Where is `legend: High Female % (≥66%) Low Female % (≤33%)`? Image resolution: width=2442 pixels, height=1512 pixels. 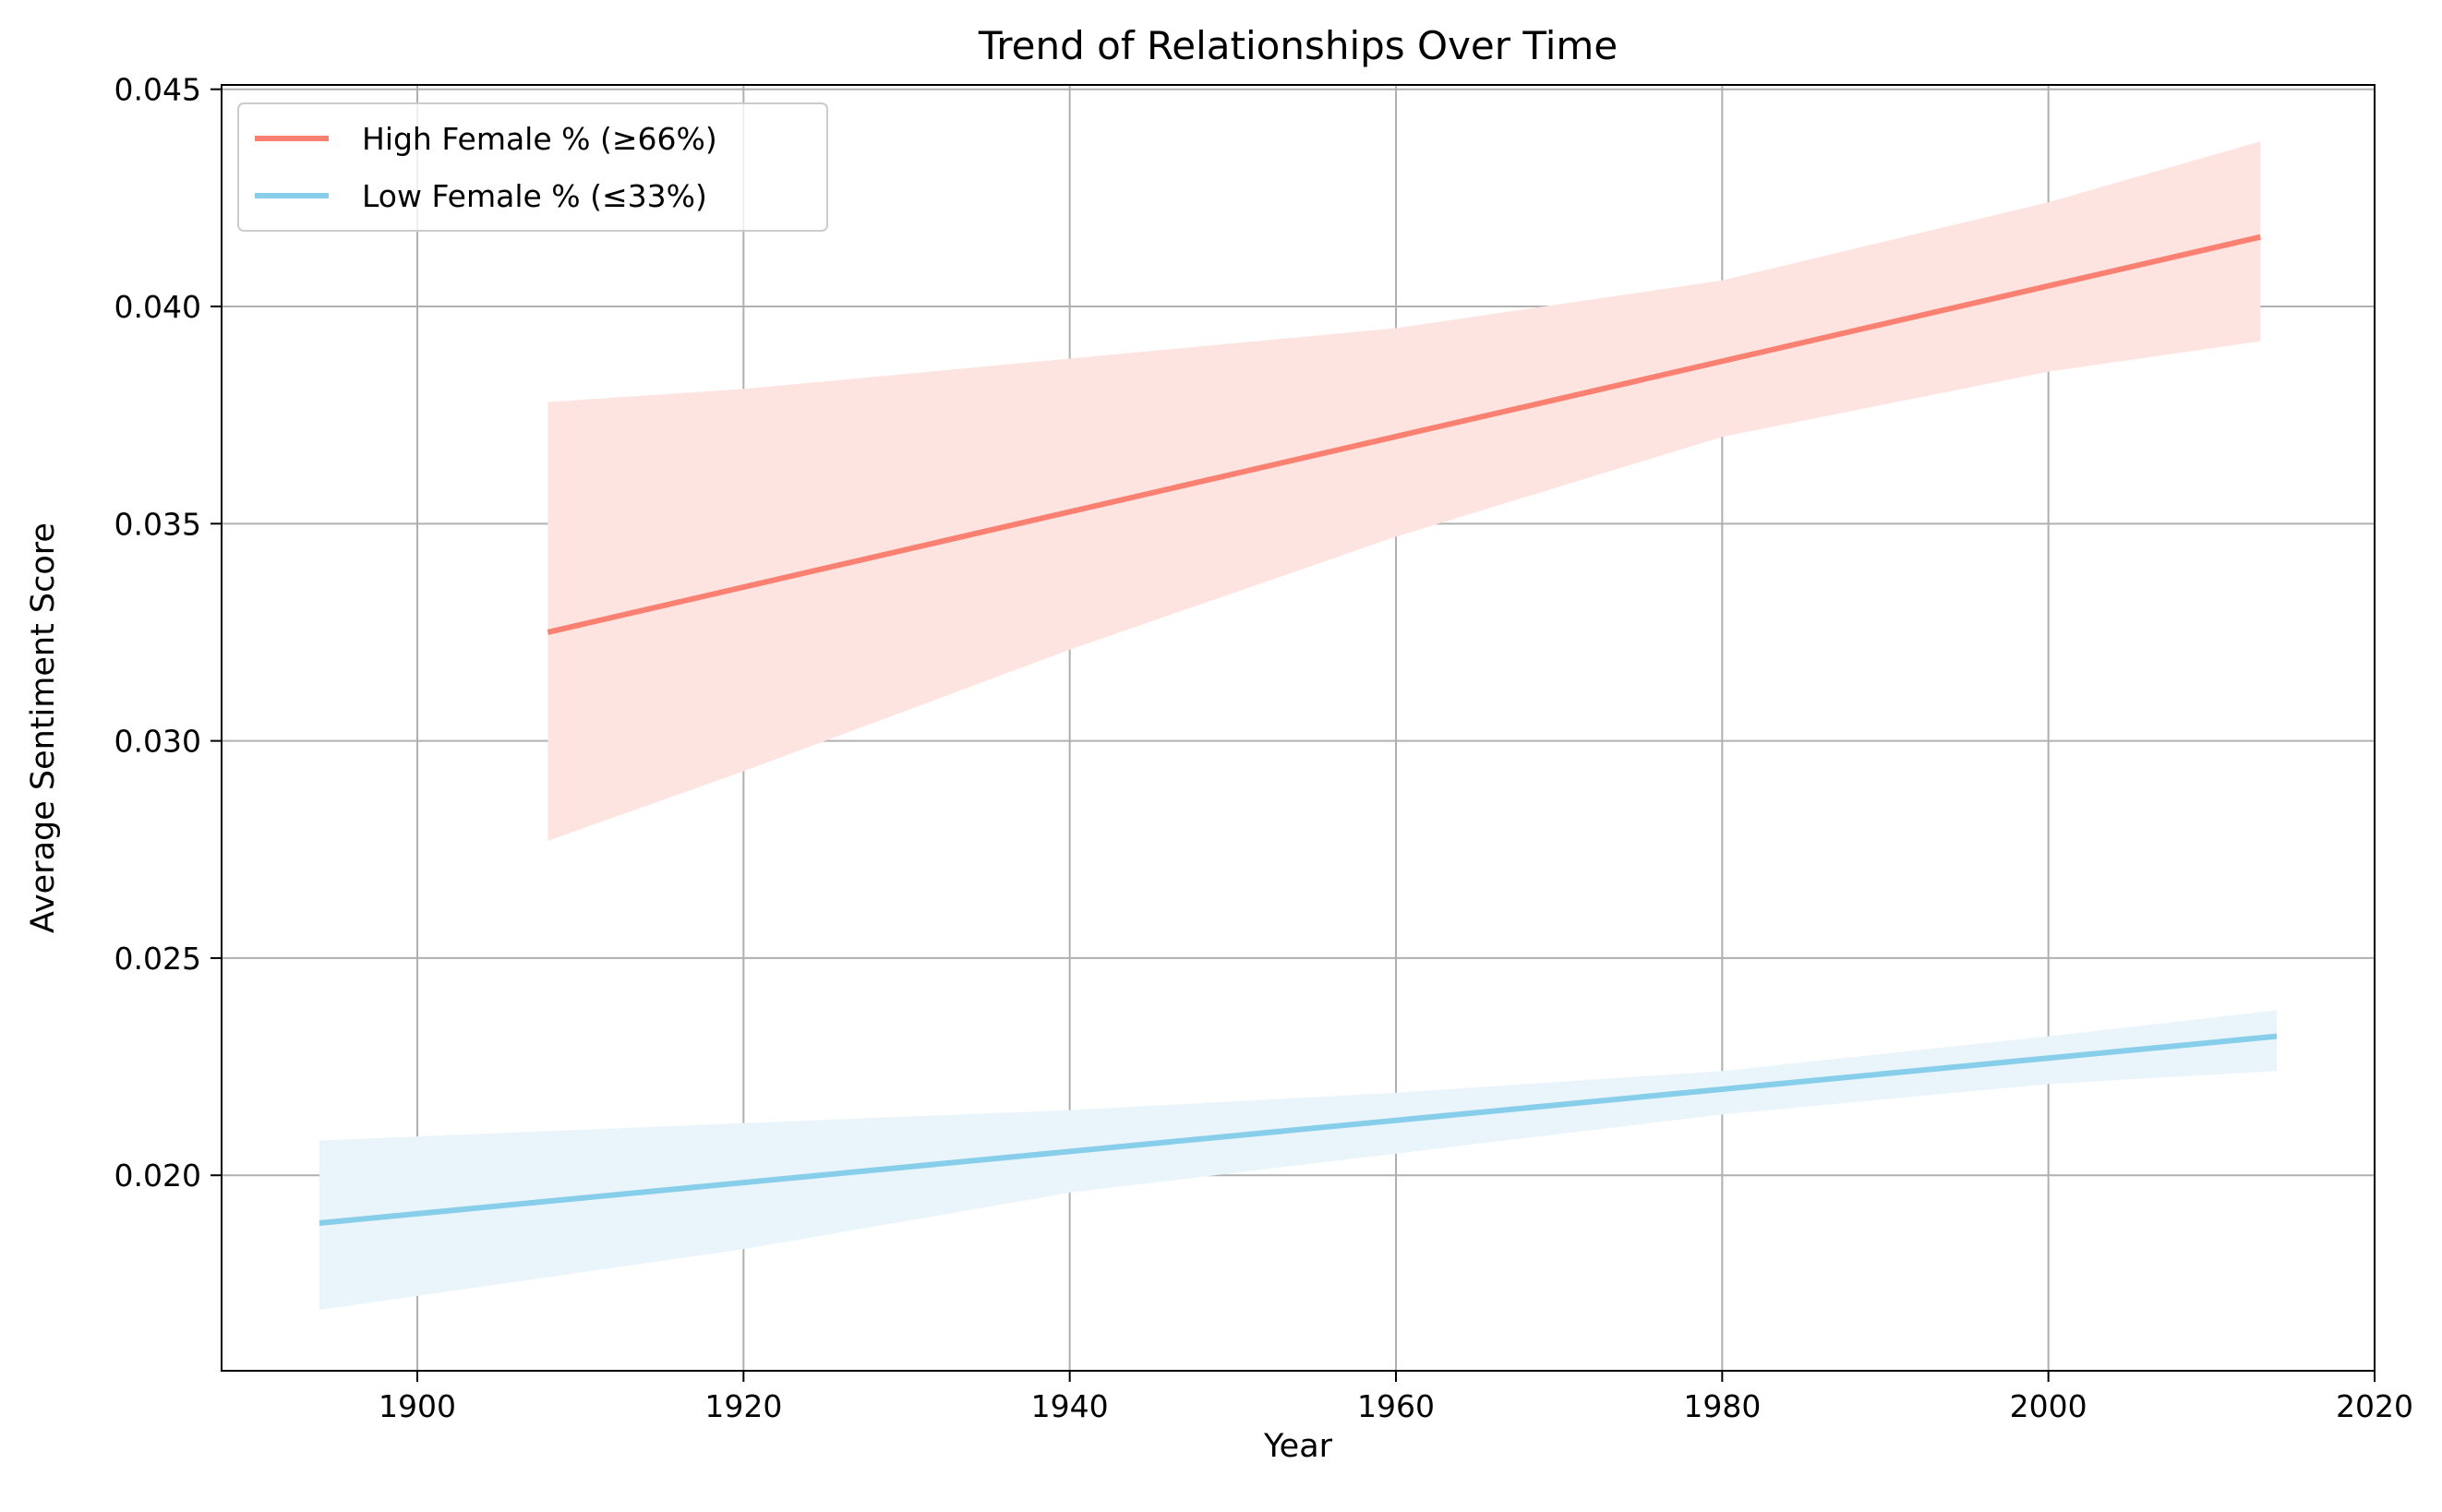 legend: High Female % (≥66%) Low Female % (≤33%) is located at coordinates (532, 167).